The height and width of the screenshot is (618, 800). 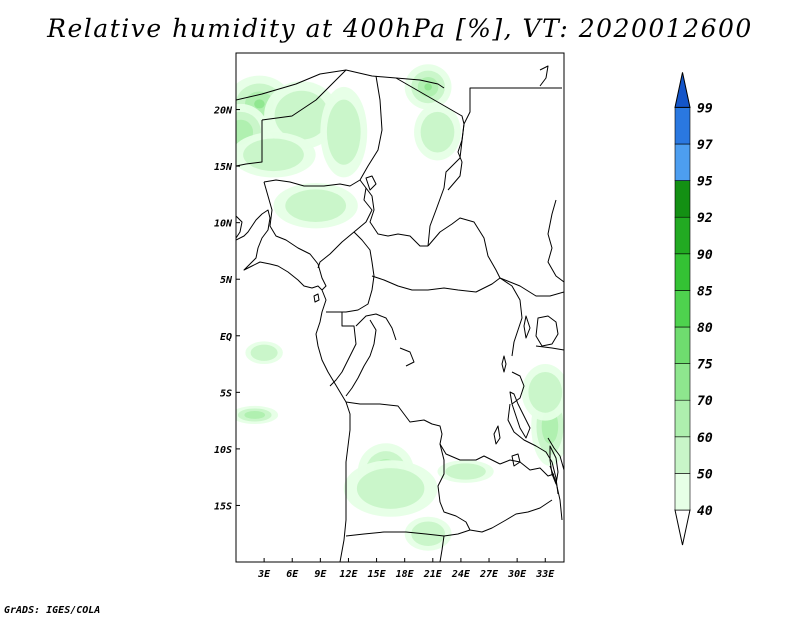 I want to click on lake-tanganyika, so click(x=520, y=415).